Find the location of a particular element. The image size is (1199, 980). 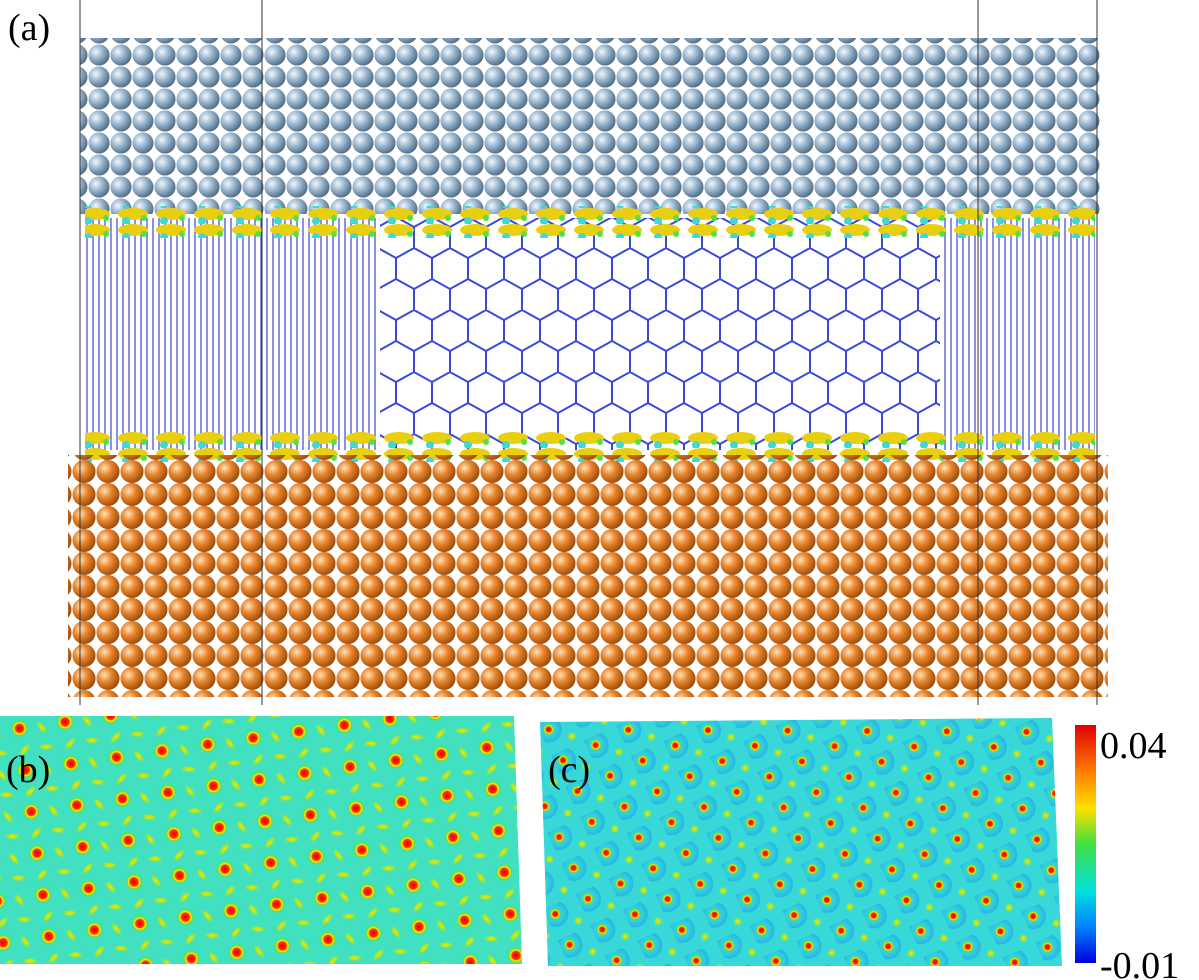

density-map-c is located at coordinates (801, 842).